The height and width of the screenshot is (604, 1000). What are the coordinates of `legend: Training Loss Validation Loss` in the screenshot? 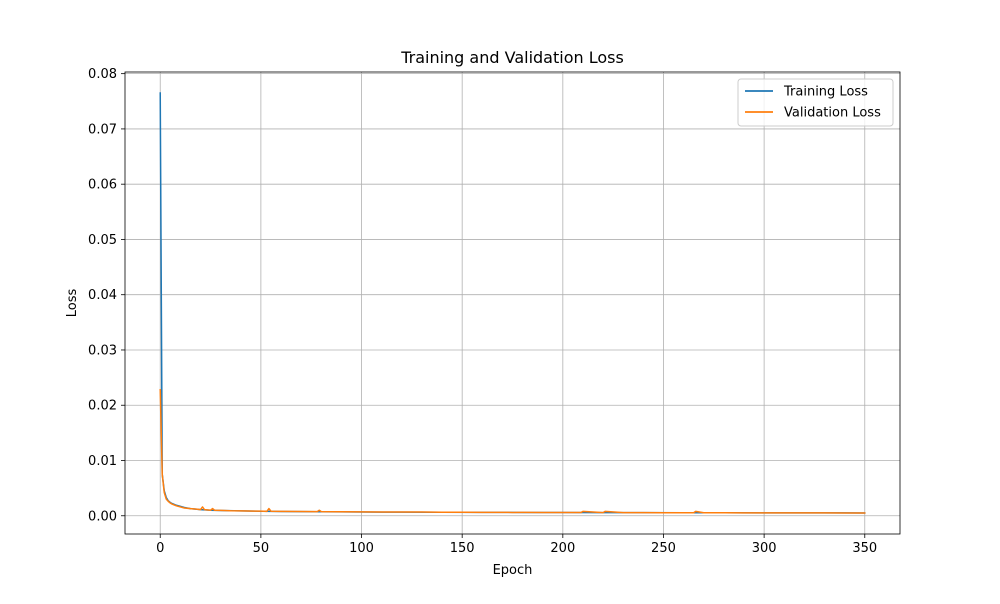 It's located at (815, 102).